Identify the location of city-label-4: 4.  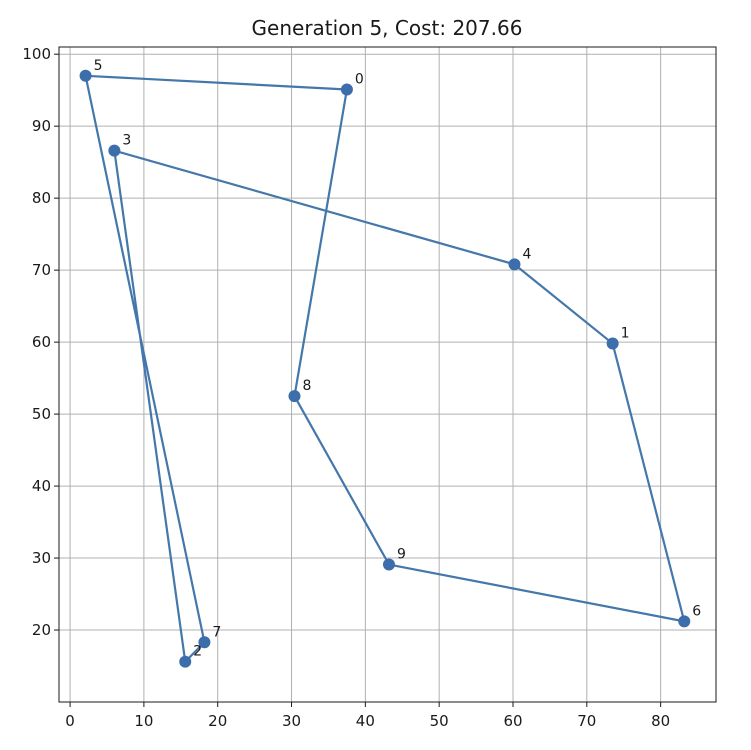
(526, 254).